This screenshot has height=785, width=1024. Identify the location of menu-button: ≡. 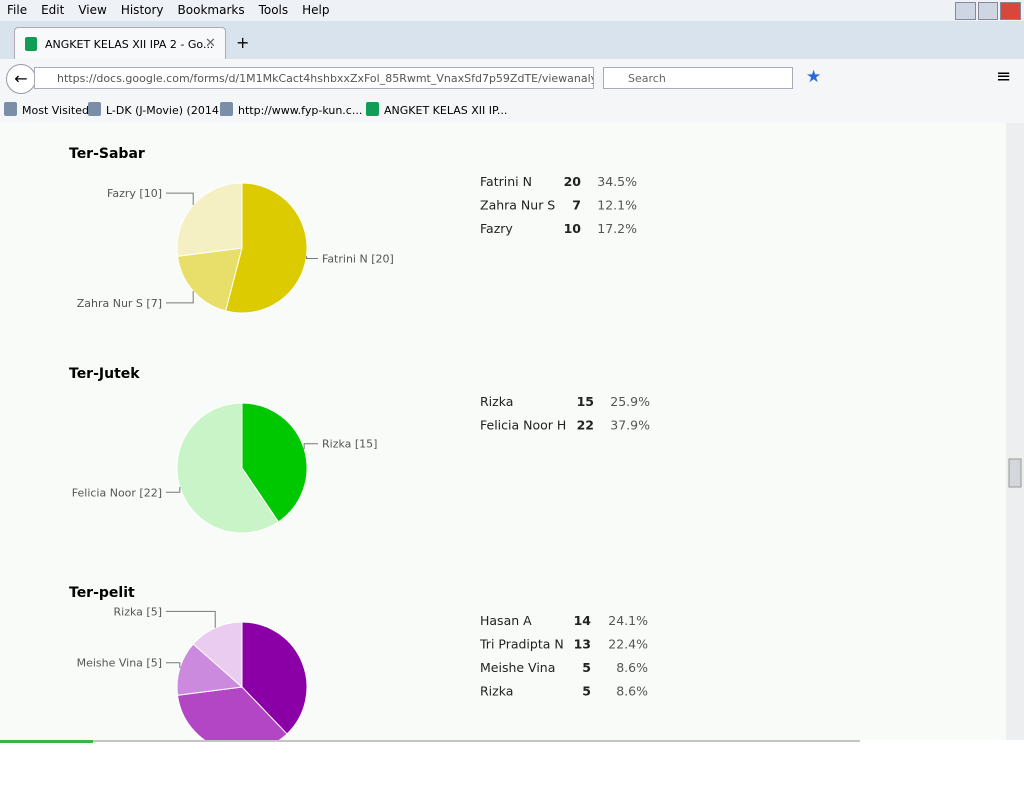
(1004, 76).